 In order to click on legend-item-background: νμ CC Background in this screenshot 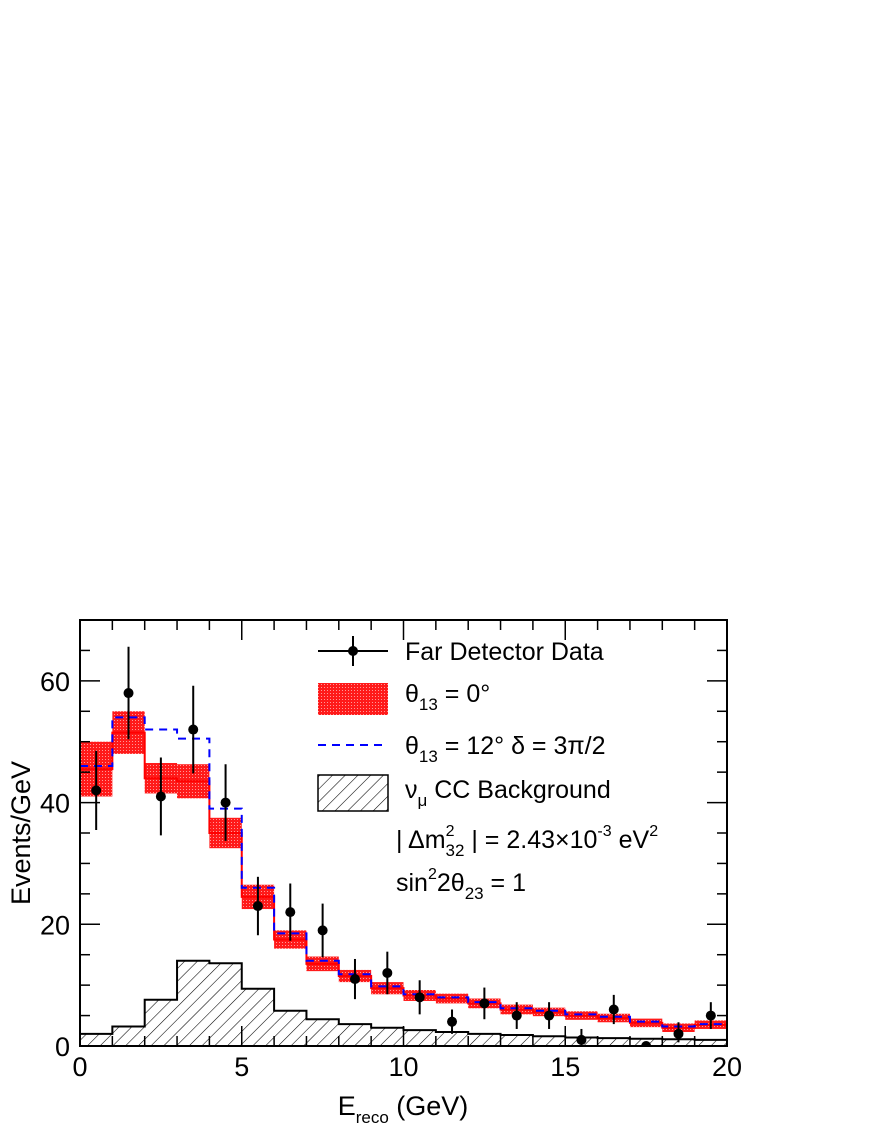, I will do `click(464, 793)`.